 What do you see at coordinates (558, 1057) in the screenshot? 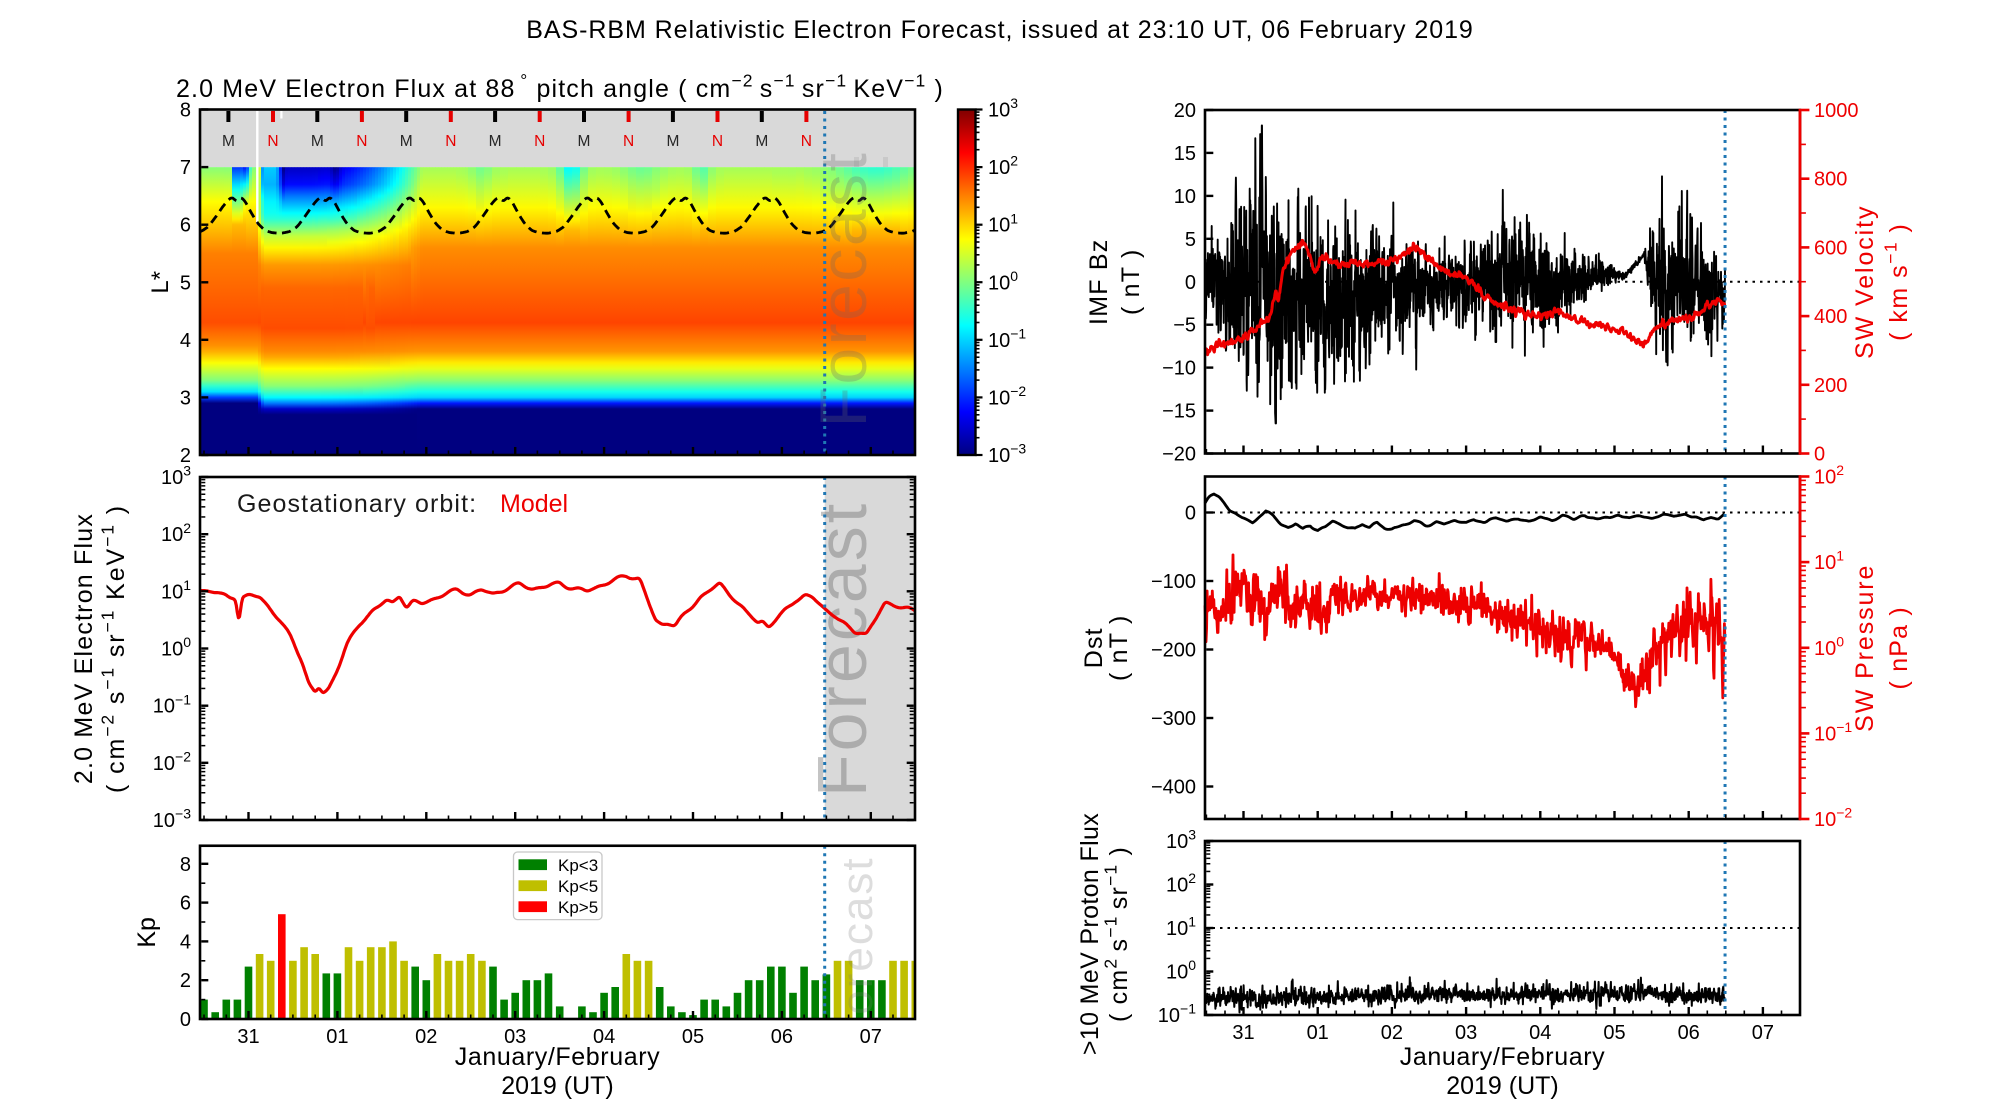
I see `svg-text: January/February` at bounding box center [558, 1057].